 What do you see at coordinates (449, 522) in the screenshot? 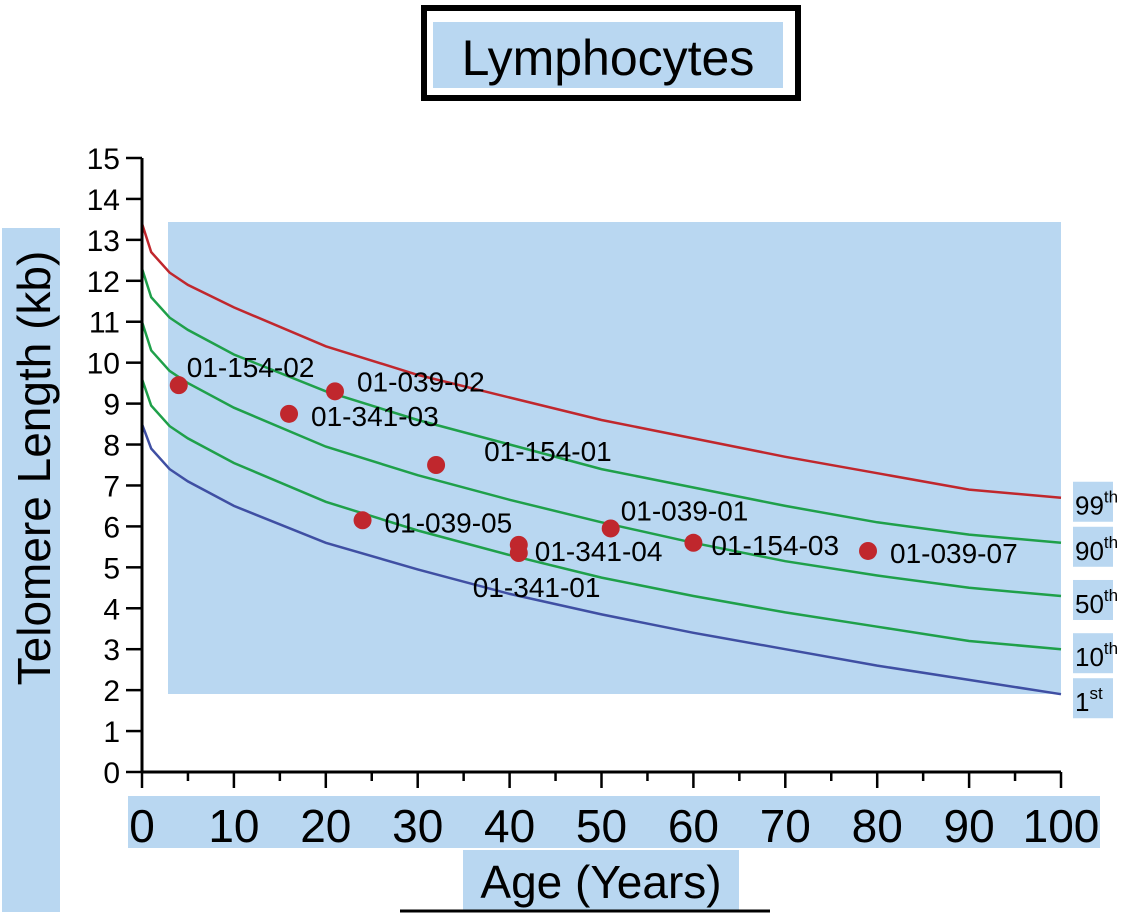
I see `data-point-label: 01-039-05` at bounding box center [449, 522].